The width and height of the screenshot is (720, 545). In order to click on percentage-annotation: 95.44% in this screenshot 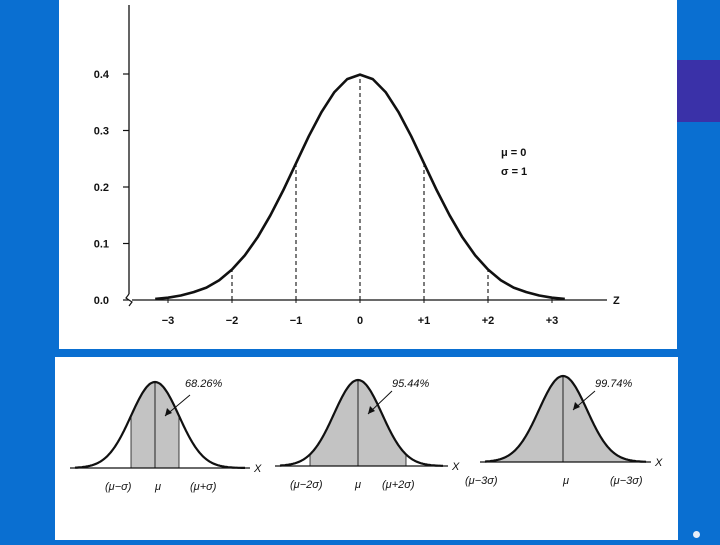, I will do `click(411, 384)`.